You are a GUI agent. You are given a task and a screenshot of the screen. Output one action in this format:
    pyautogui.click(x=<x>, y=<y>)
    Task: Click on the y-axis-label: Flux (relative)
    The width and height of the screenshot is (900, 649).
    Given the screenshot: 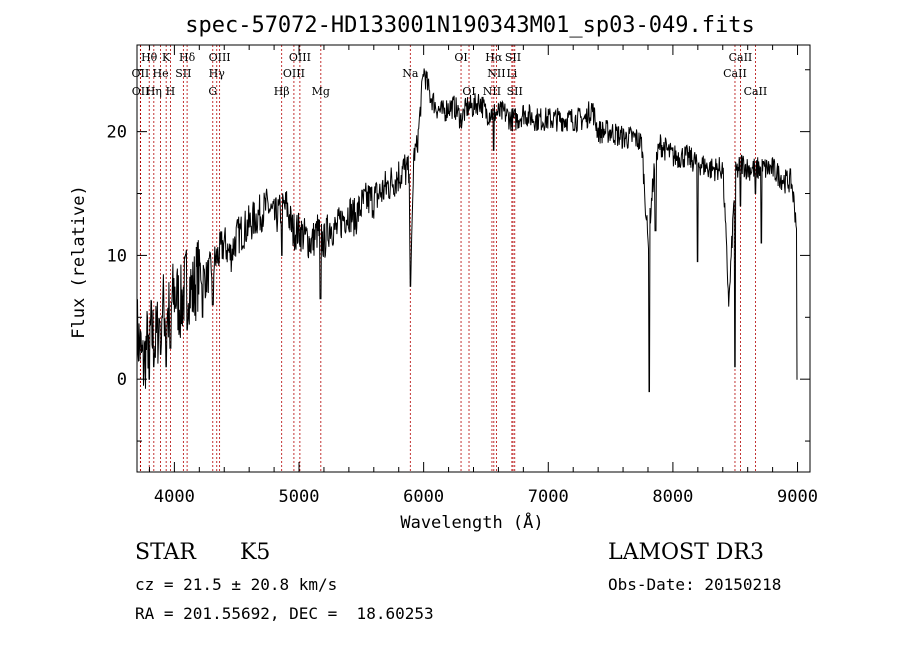 What is the action you would take?
    pyautogui.click(x=79, y=262)
    